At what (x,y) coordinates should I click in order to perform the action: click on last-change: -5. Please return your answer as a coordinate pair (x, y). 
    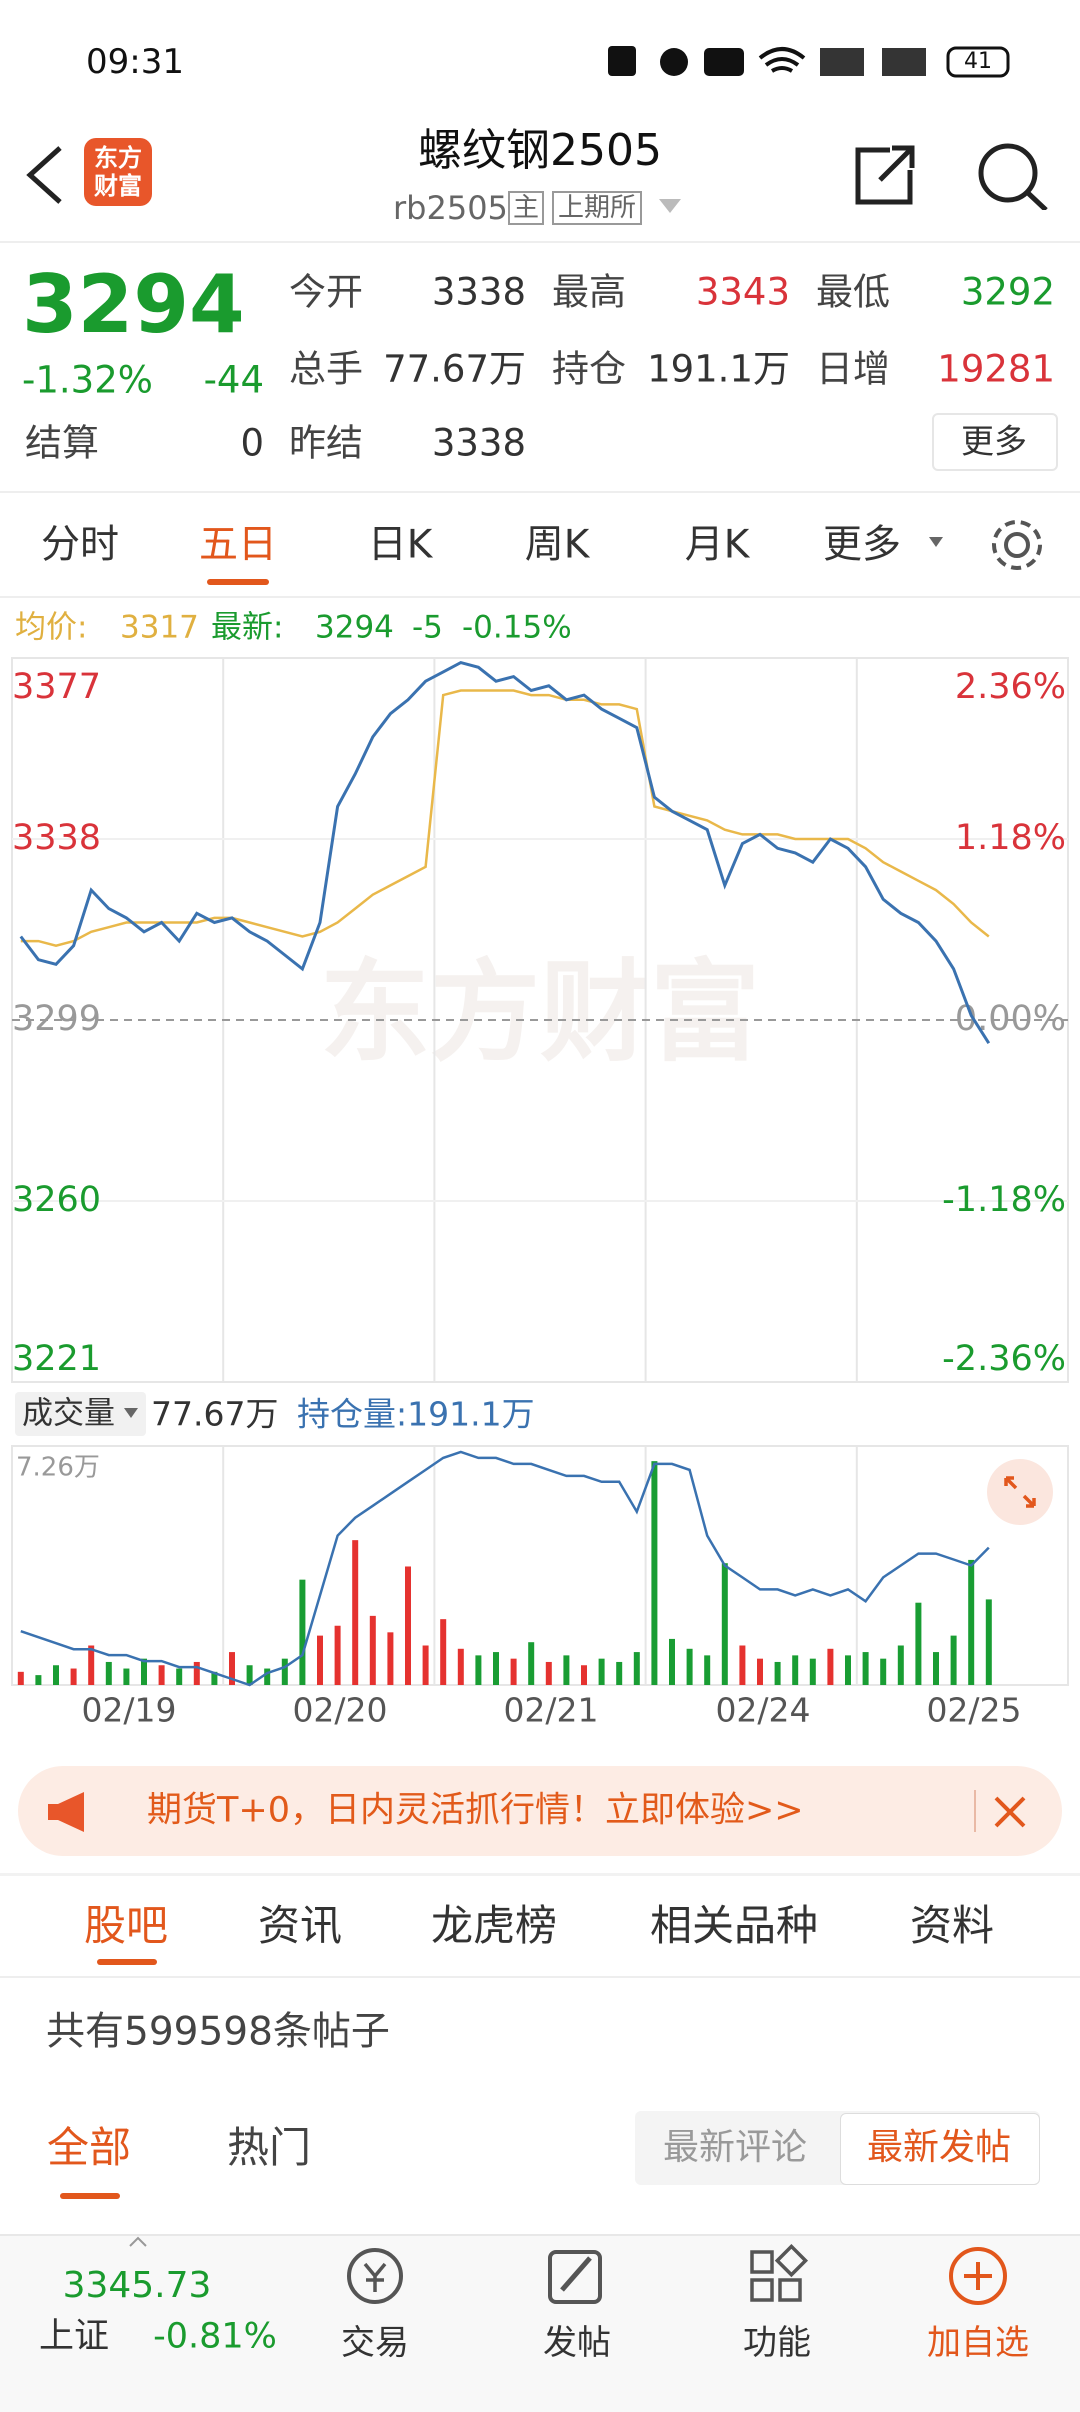
    Looking at the image, I should click on (427, 627).